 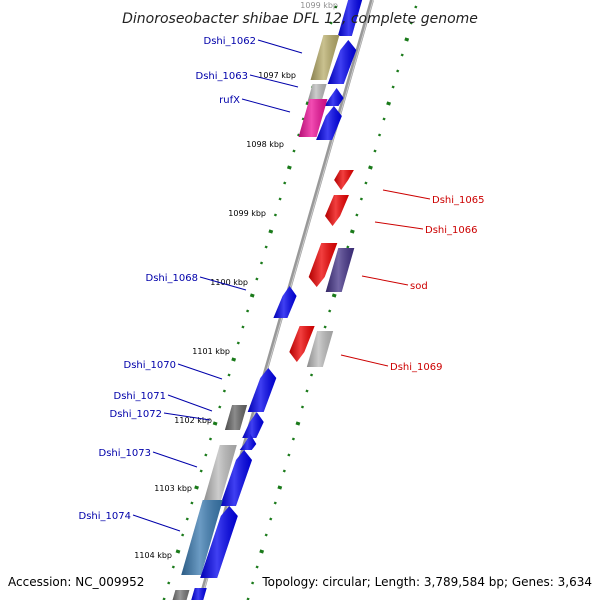 I want to click on kbp-label: 1101 kbp, so click(x=211, y=351).